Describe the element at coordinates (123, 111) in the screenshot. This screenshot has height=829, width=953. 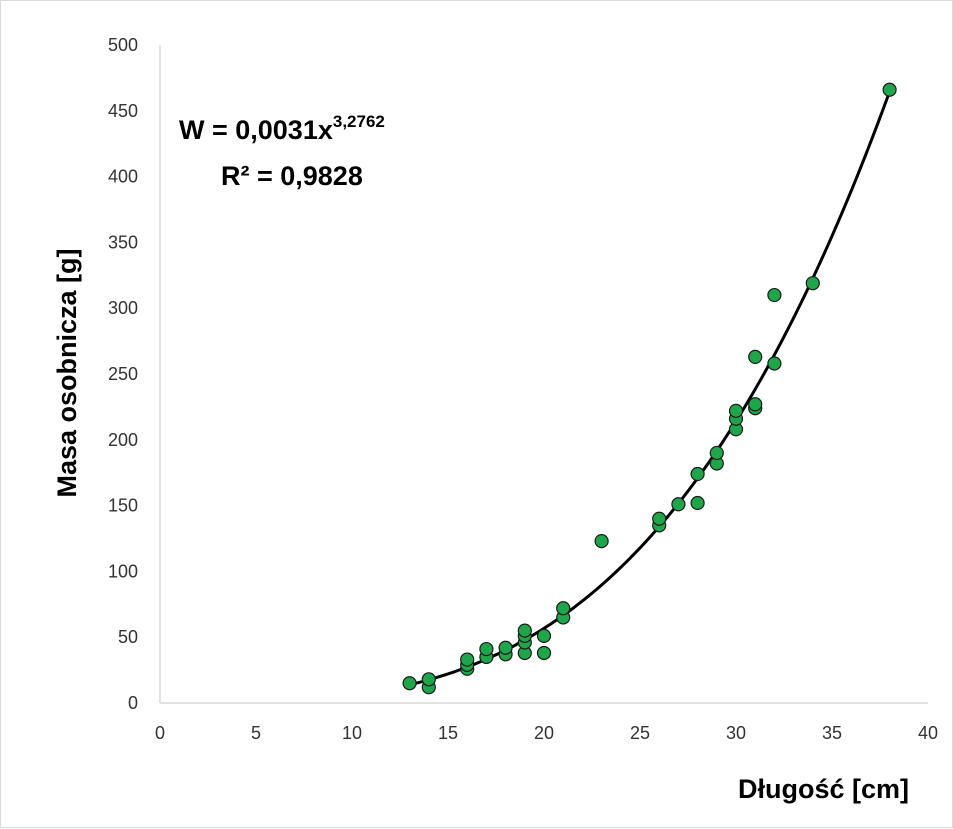
I see `y-tick-label: 450` at that location.